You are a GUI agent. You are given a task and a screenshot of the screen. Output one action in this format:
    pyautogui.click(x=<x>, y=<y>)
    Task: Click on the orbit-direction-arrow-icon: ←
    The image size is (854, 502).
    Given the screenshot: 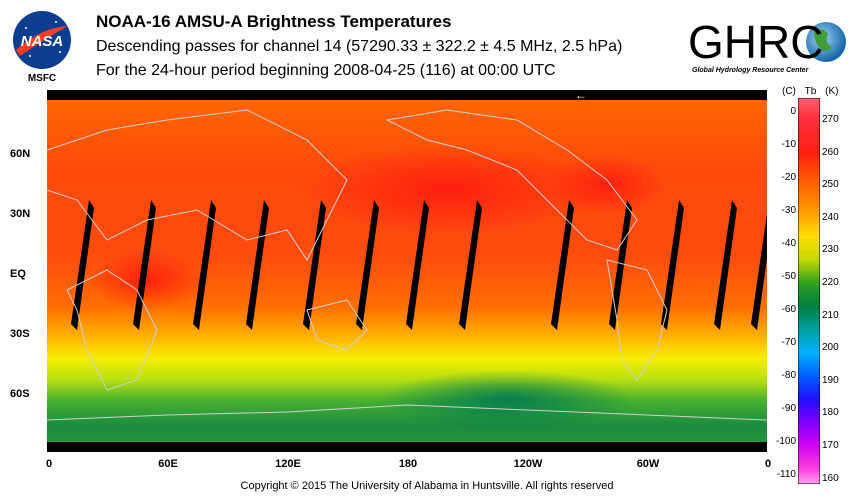 What is the action you would take?
    pyautogui.click(x=581, y=96)
    